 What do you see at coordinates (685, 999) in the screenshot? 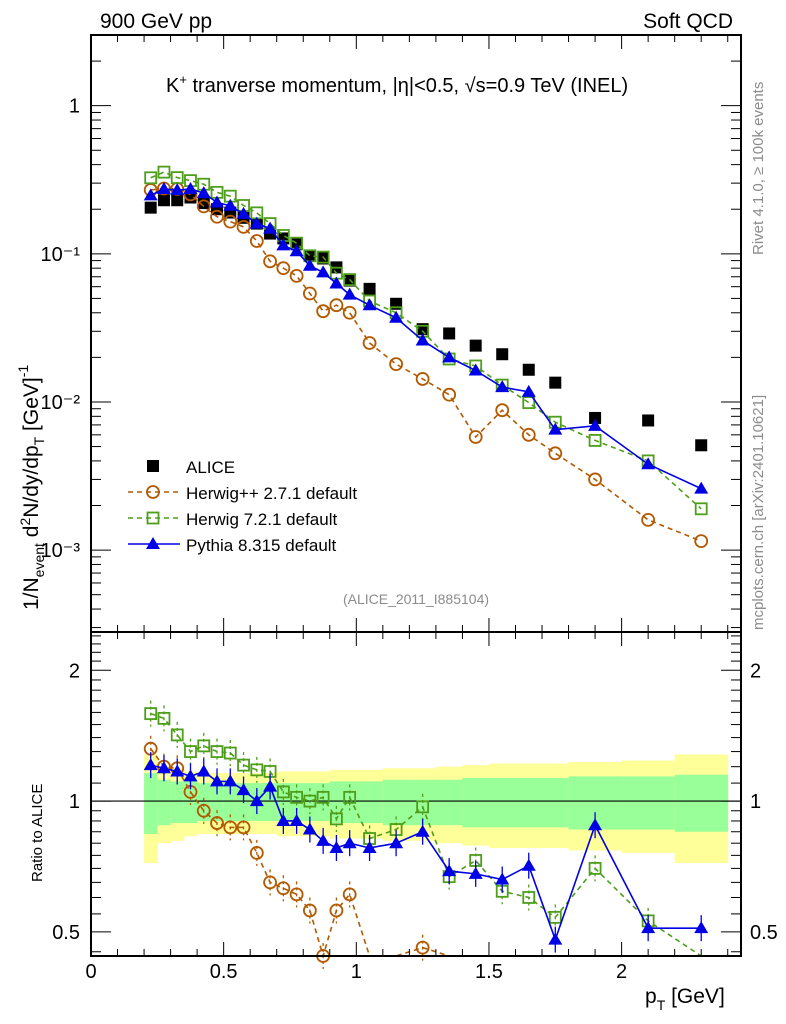
I see `x-axis-label: pT [GeV]` at bounding box center [685, 999].